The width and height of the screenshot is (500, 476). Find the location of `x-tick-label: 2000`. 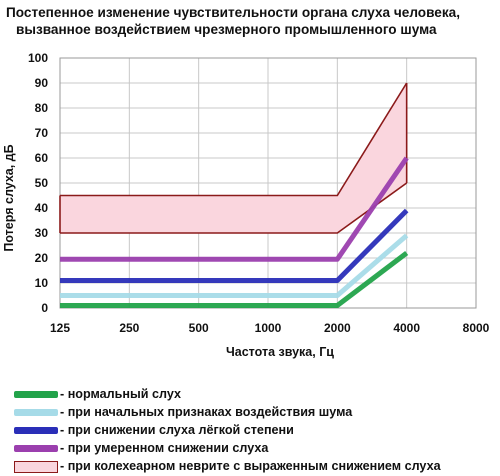

x-tick-label: 2000 is located at coordinates (337, 328).